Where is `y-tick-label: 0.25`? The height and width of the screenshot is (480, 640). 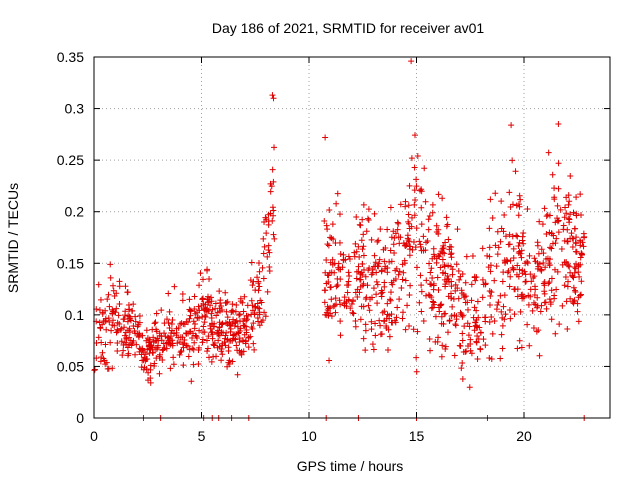
y-tick-label: 0.25 is located at coordinates (70, 160).